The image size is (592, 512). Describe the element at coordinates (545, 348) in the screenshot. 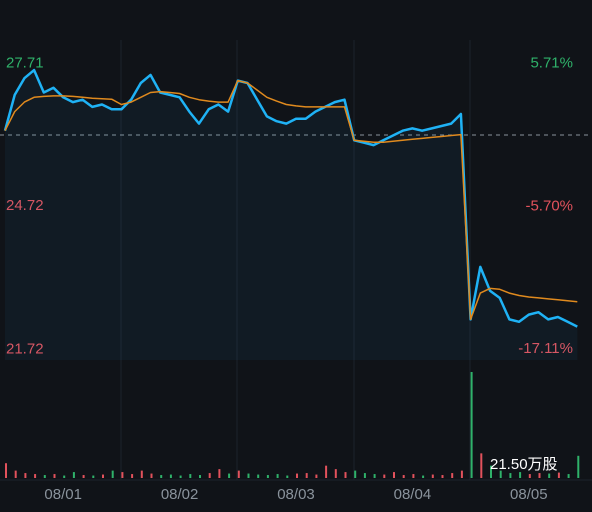

I see `y2-tick-label: -17.11%` at that location.